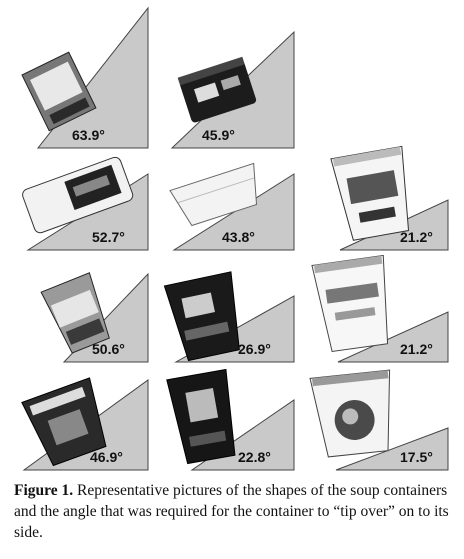 This screenshot has height=559, width=464. What do you see at coordinates (416, 457) in the screenshot?
I see `angle-label: 17.5°` at bounding box center [416, 457].